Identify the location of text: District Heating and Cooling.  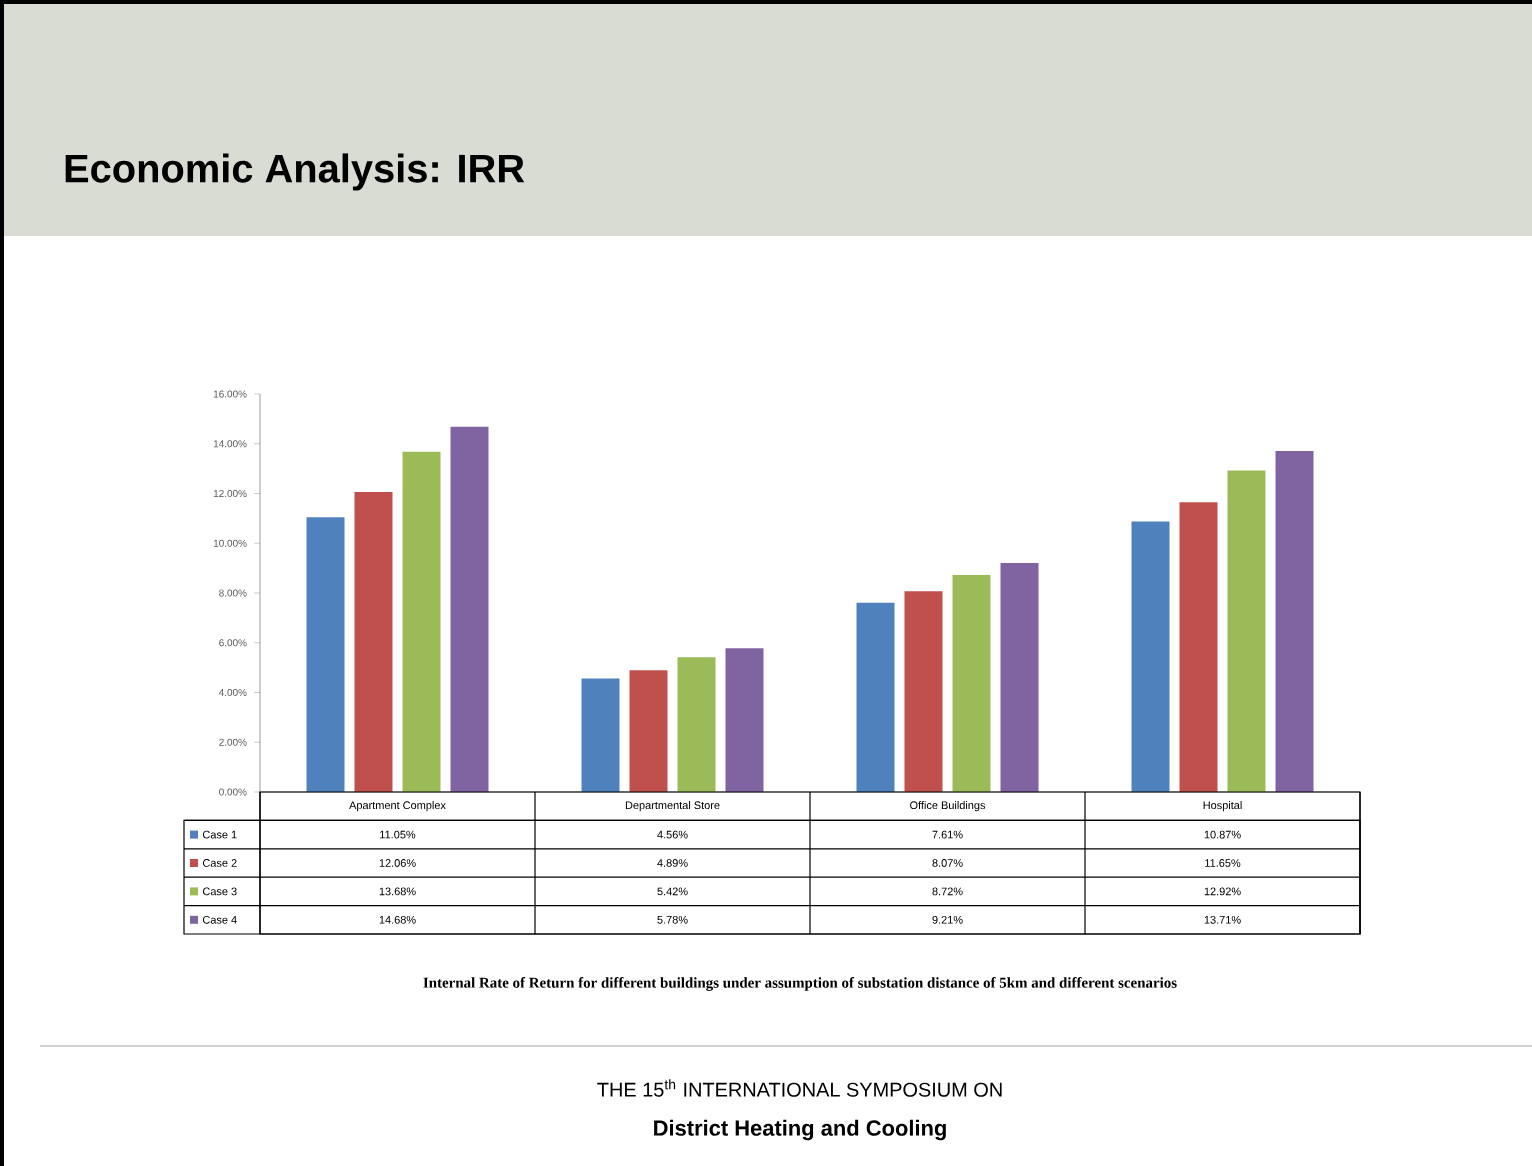
(800, 1130).